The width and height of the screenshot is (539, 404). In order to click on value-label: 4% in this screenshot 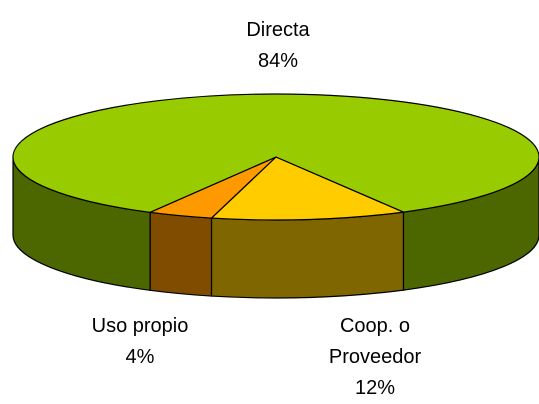, I will do `click(140, 357)`.